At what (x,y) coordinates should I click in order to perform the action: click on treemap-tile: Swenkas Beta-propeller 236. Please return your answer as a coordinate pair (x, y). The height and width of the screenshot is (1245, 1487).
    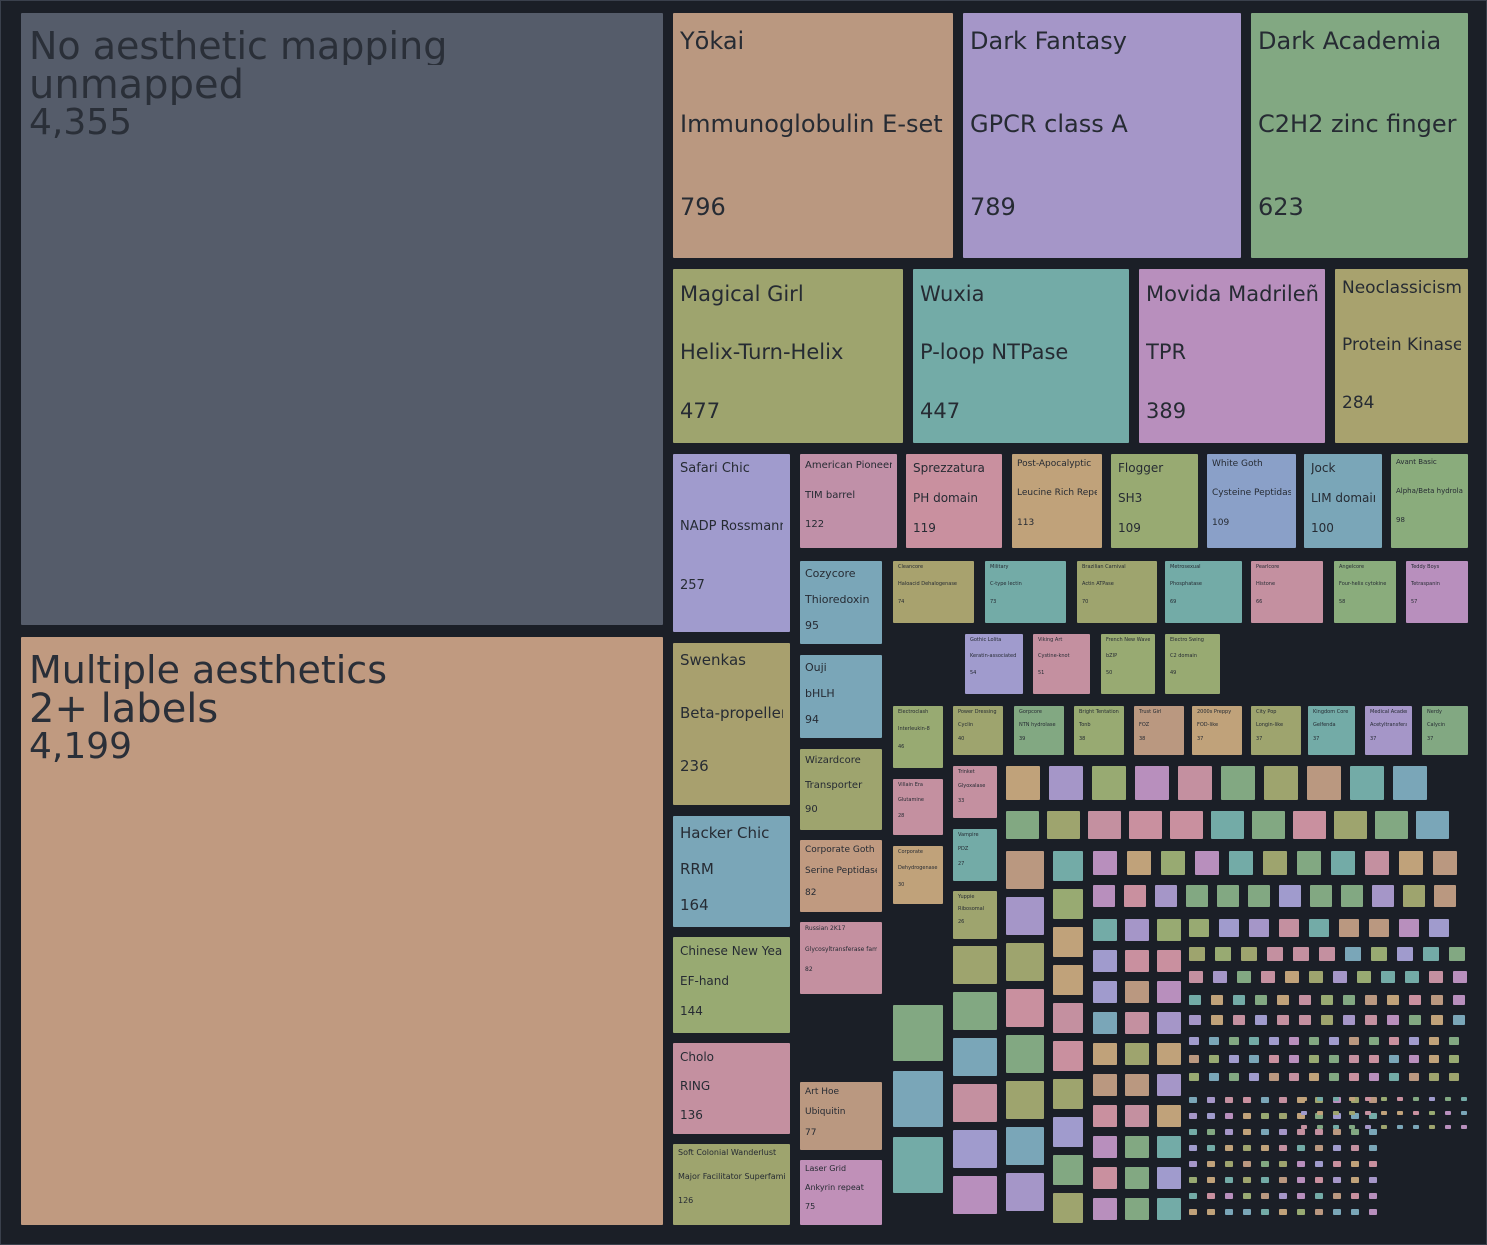
    Looking at the image, I should click on (731, 724).